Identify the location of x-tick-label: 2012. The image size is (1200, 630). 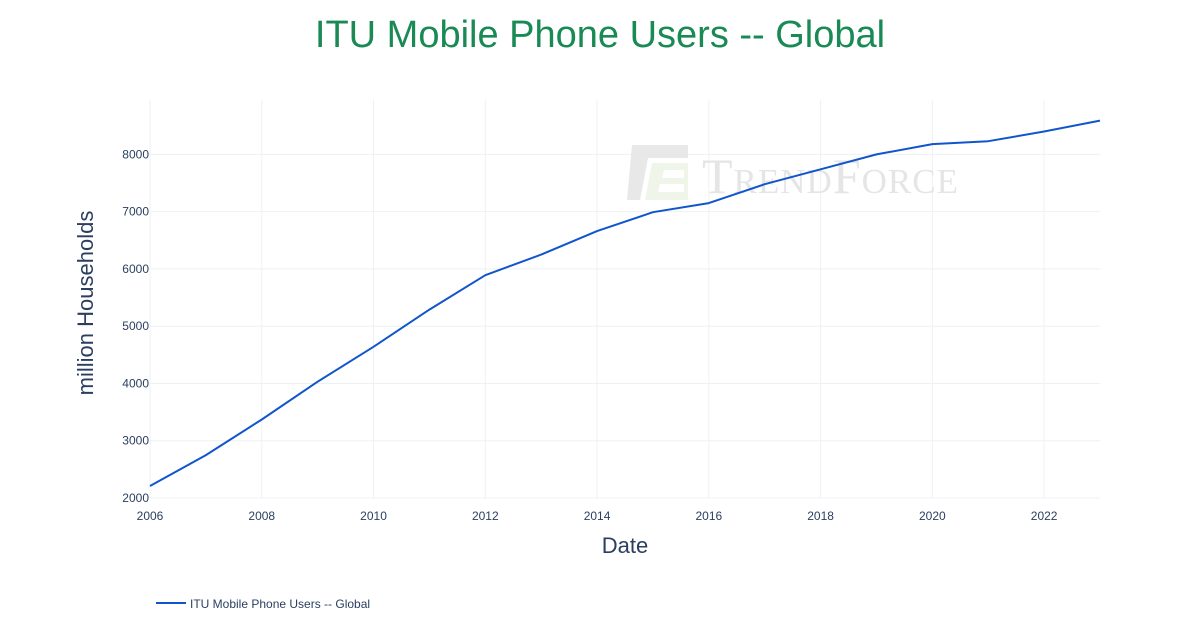
(485, 516).